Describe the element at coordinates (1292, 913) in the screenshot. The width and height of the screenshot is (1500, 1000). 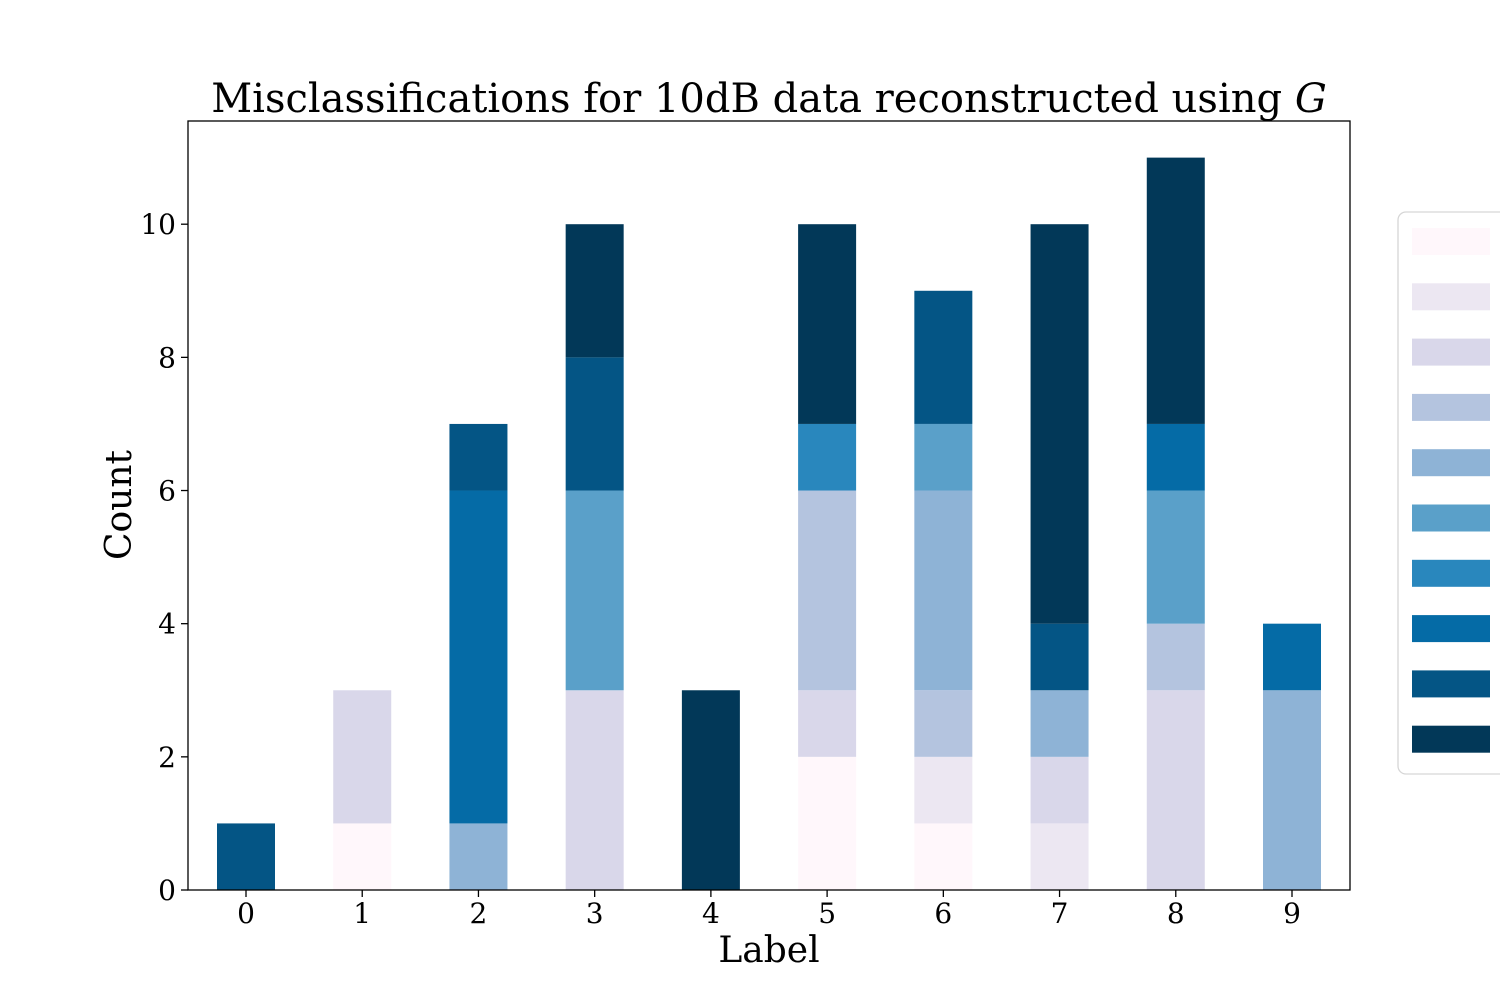
I see `x-tick-label: 9` at that location.